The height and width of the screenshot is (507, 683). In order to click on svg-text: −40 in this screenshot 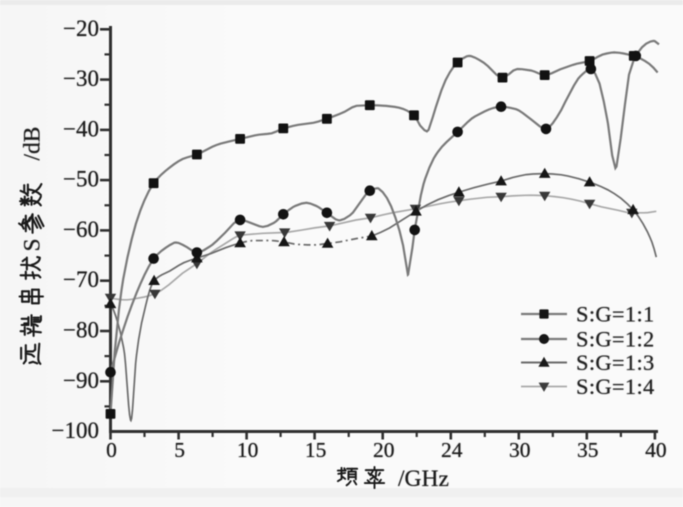, I will do `click(81, 128)`.